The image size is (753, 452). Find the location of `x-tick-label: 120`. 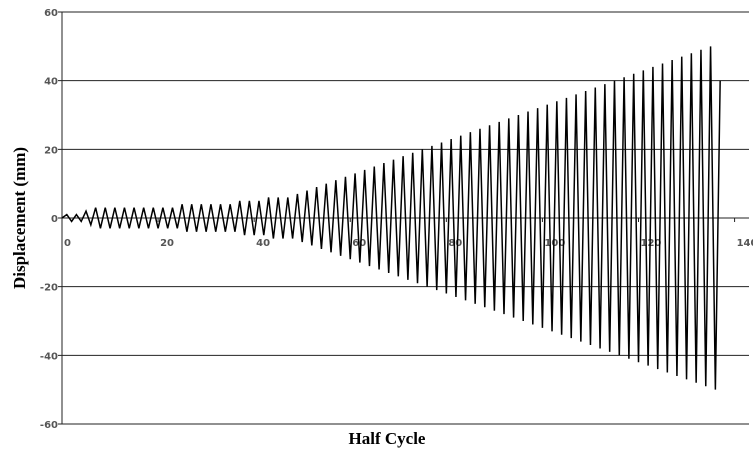

x-tick-label: 120 is located at coordinates (651, 243).